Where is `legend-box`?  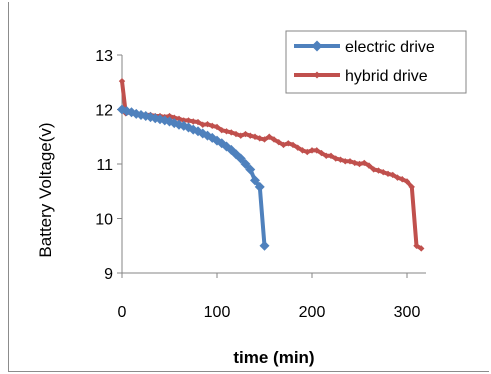
legend-box is located at coordinates (376, 62).